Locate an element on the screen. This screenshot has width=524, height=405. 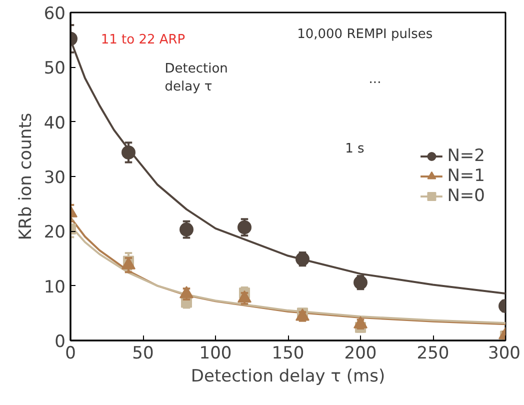
x-axis-title: Detection delay τ (ms) is located at coordinates (288, 376).